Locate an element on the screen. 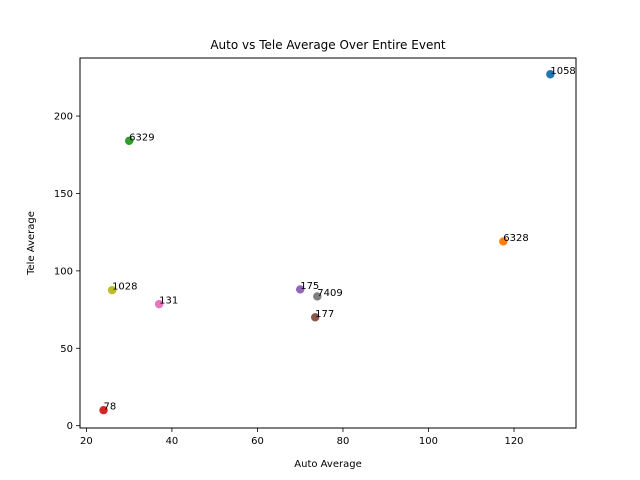 This screenshot has width=640, height=480. data-point-label: 131 is located at coordinates (168, 301).